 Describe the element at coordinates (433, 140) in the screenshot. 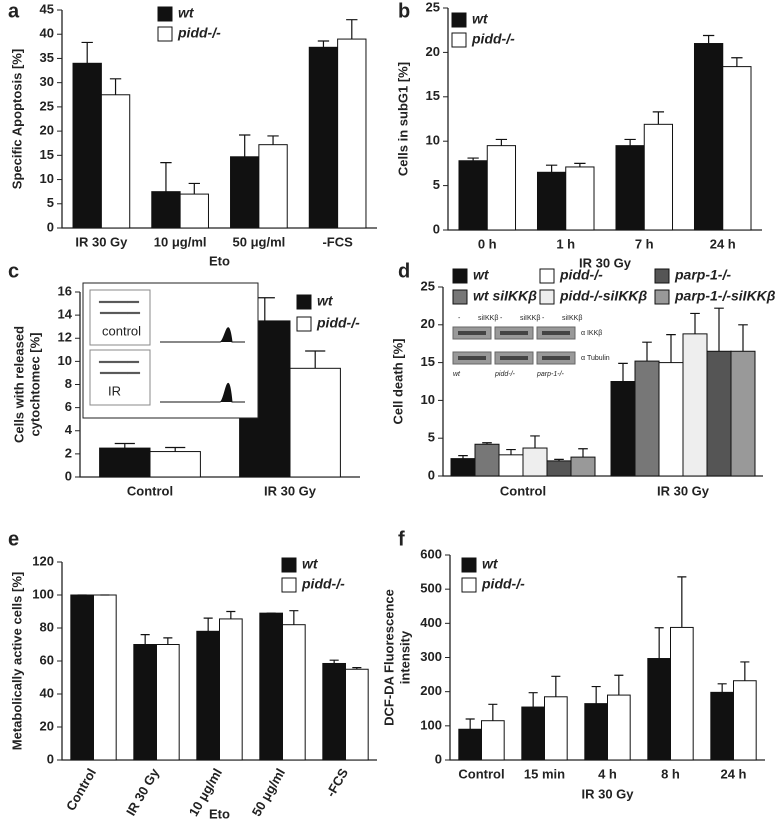

I see `y-tick-label: 10` at that location.